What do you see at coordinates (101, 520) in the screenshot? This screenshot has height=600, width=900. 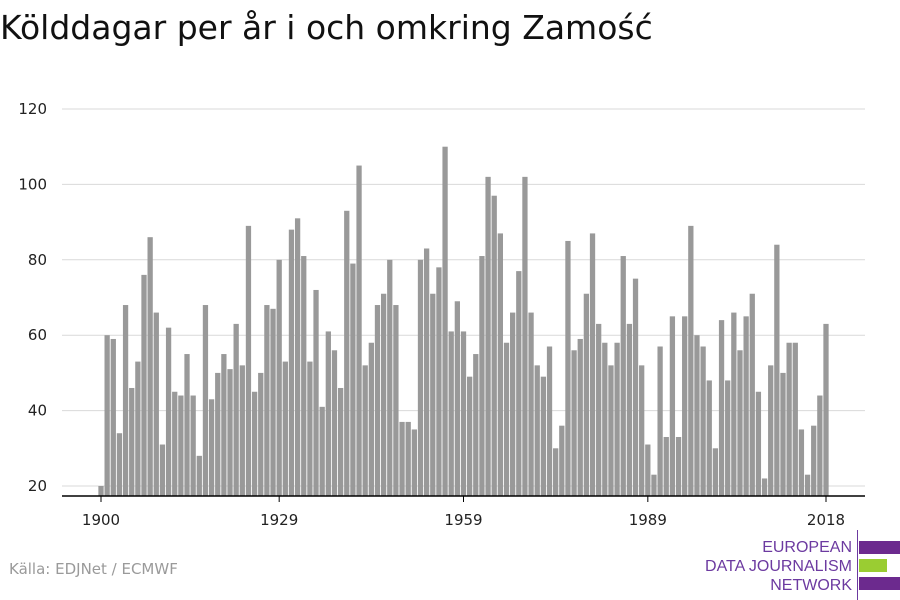 I see `x-tick-label-1900: 1900` at bounding box center [101, 520].